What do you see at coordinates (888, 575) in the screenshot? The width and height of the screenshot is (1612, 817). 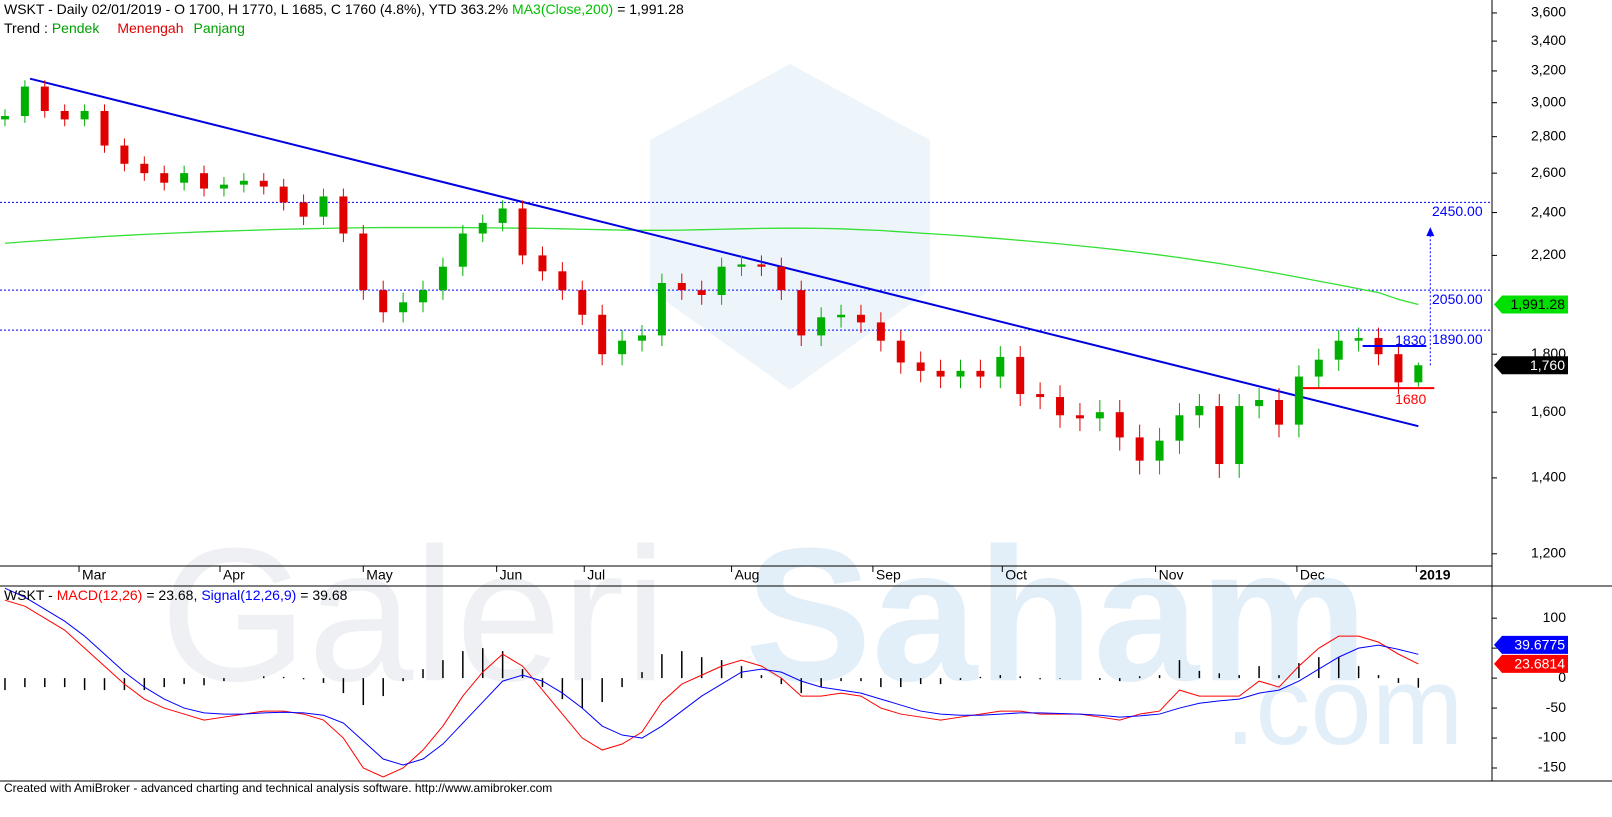 I see `x-tick-label: Sep` at bounding box center [888, 575].